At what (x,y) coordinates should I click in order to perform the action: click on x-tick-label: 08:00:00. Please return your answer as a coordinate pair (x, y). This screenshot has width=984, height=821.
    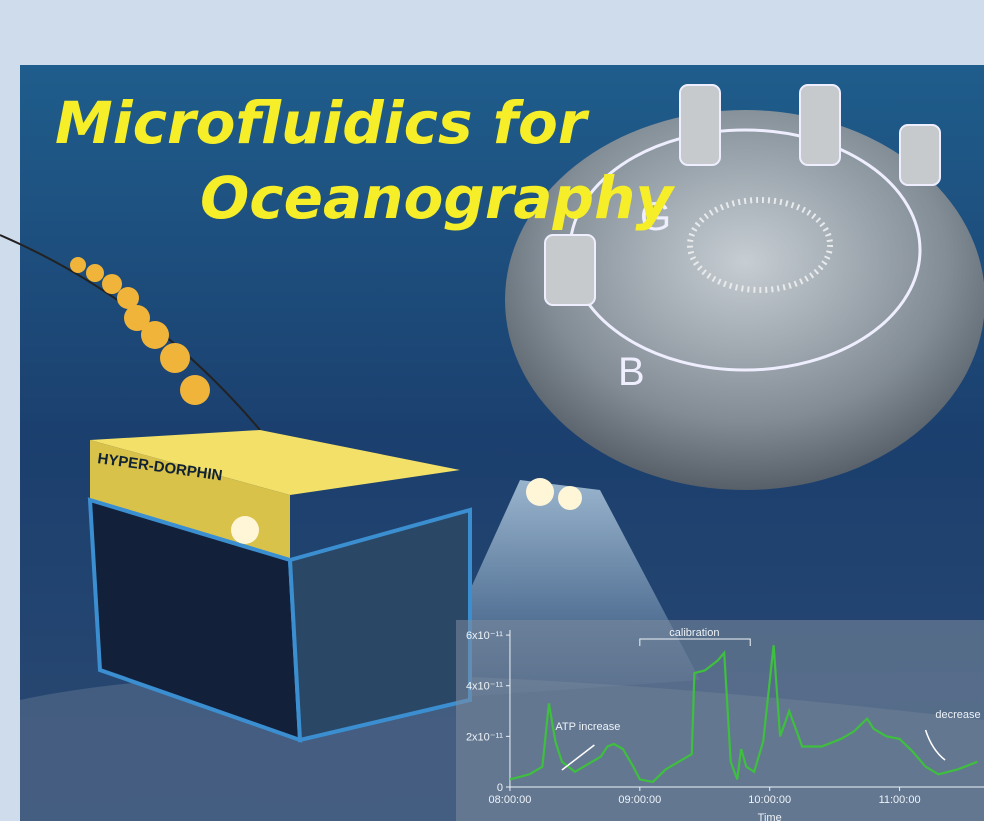
    Looking at the image, I should click on (510, 800).